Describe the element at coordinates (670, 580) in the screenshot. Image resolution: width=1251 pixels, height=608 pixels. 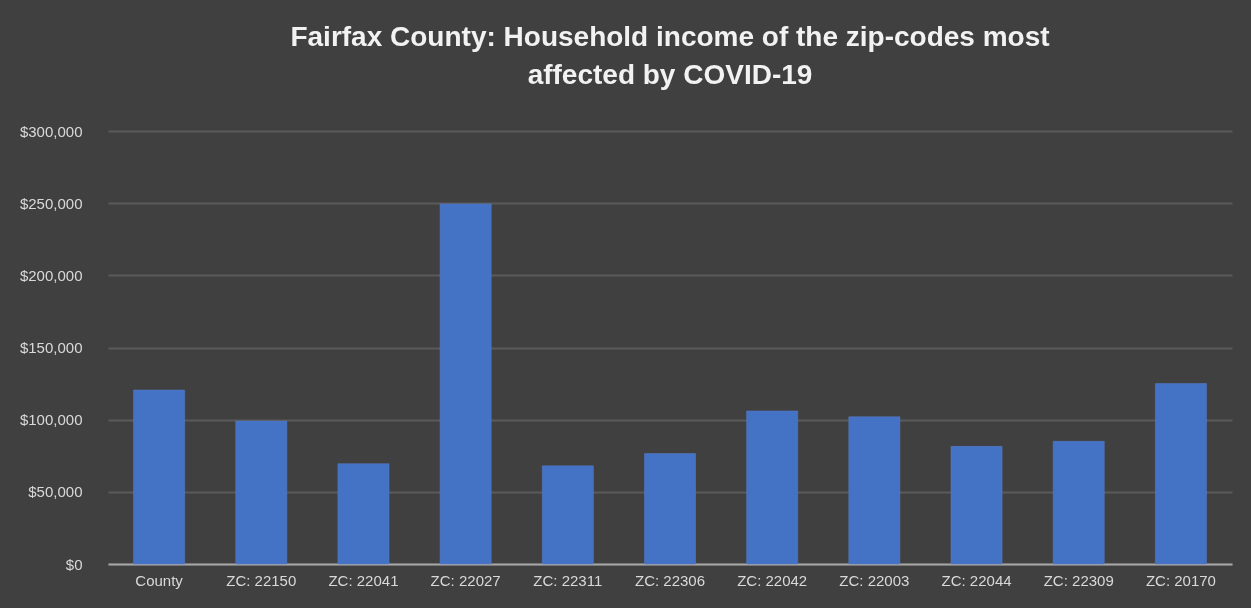
I see `x-tick-label: ZC: 22306` at that location.